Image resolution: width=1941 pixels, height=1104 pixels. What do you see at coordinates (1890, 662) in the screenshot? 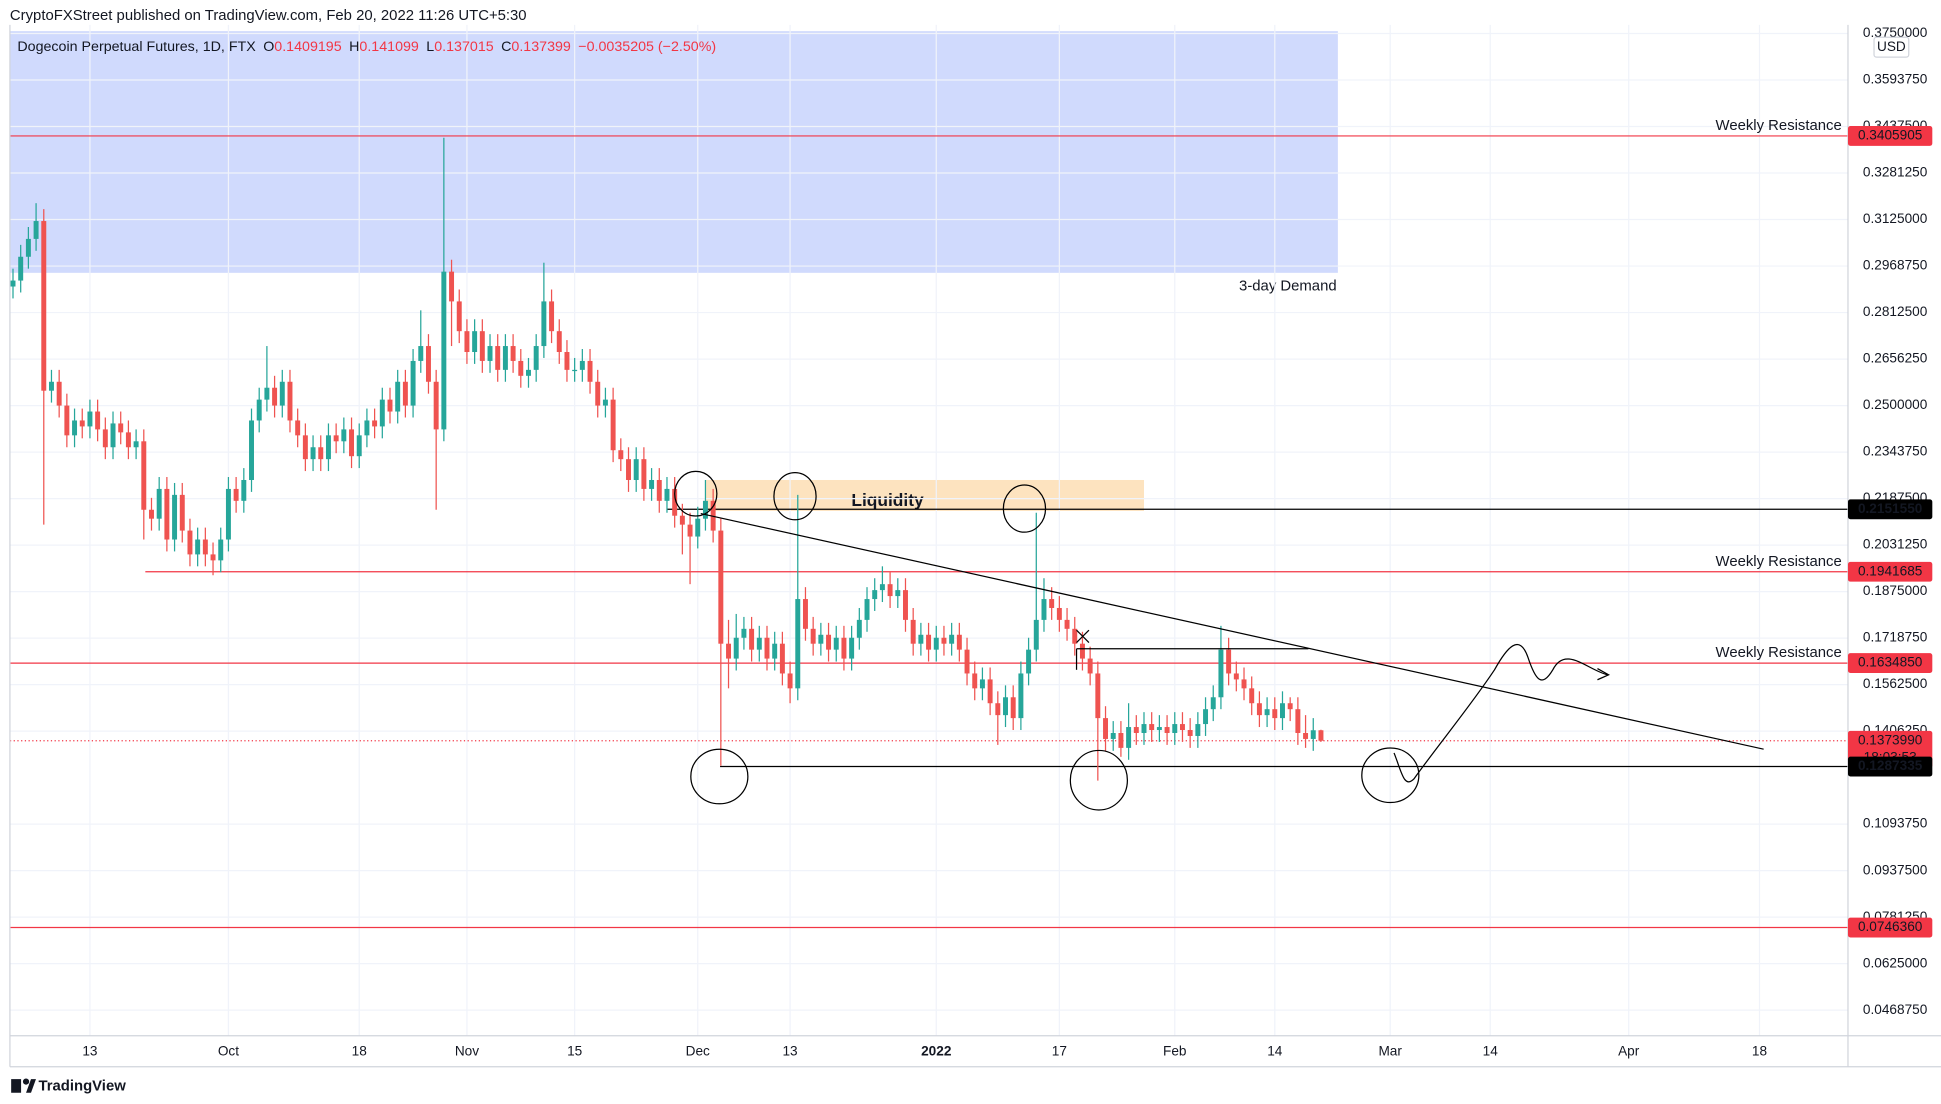
I see `price-tag-label: 0.1634850` at bounding box center [1890, 662].